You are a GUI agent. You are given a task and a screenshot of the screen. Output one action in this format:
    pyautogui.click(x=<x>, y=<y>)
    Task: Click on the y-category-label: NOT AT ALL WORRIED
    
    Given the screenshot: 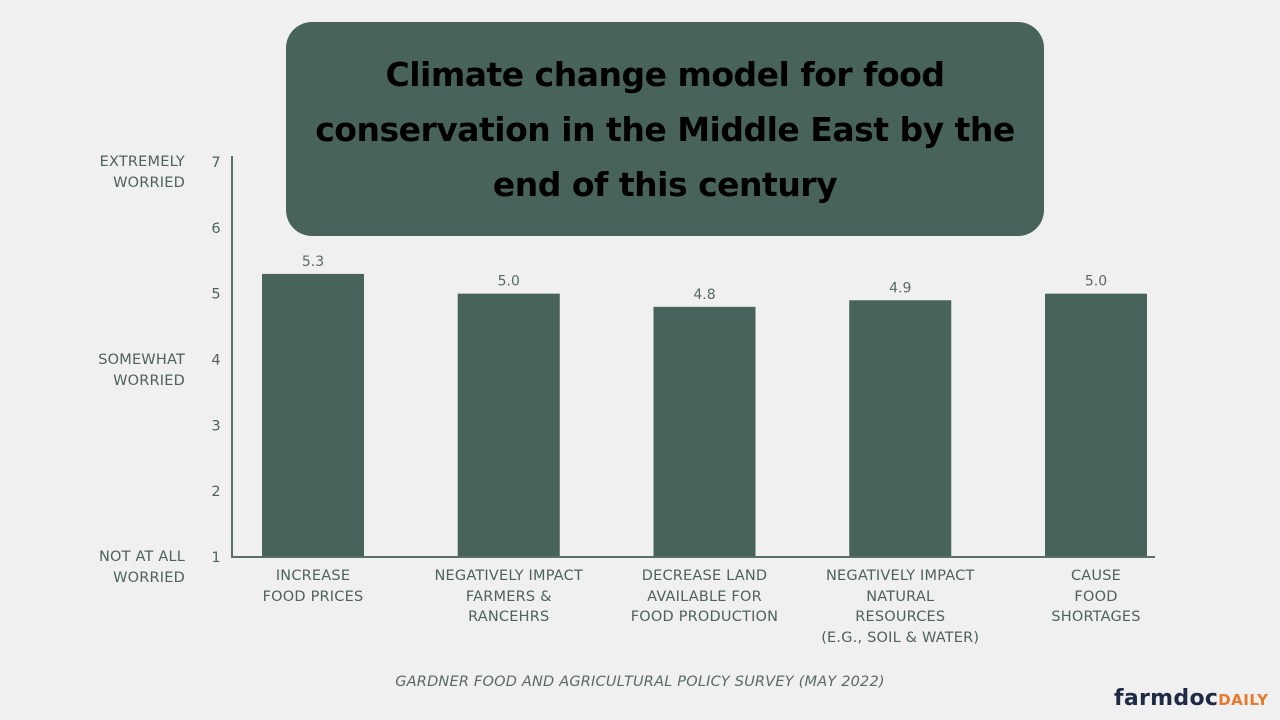 What is the action you would take?
    pyautogui.click(x=141, y=567)
    